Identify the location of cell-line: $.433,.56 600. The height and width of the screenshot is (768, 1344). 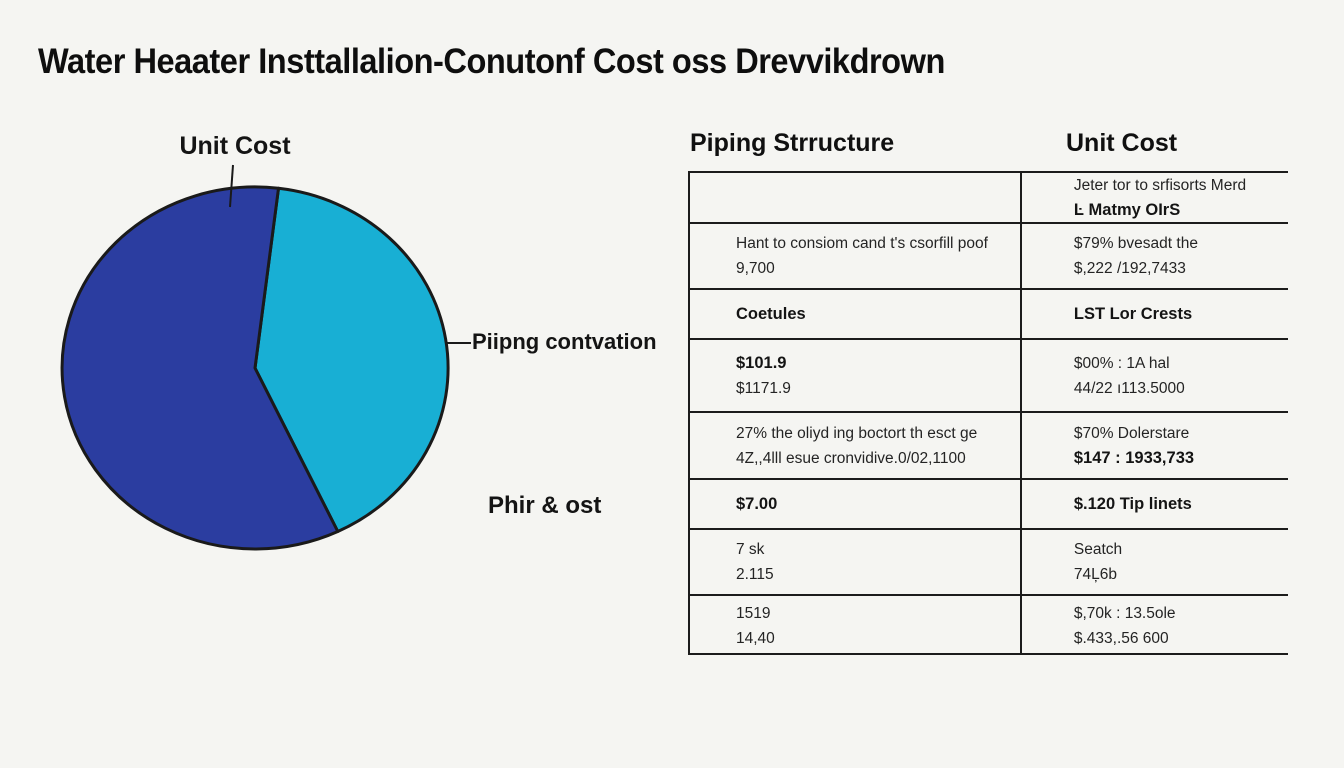
(1121, 638).